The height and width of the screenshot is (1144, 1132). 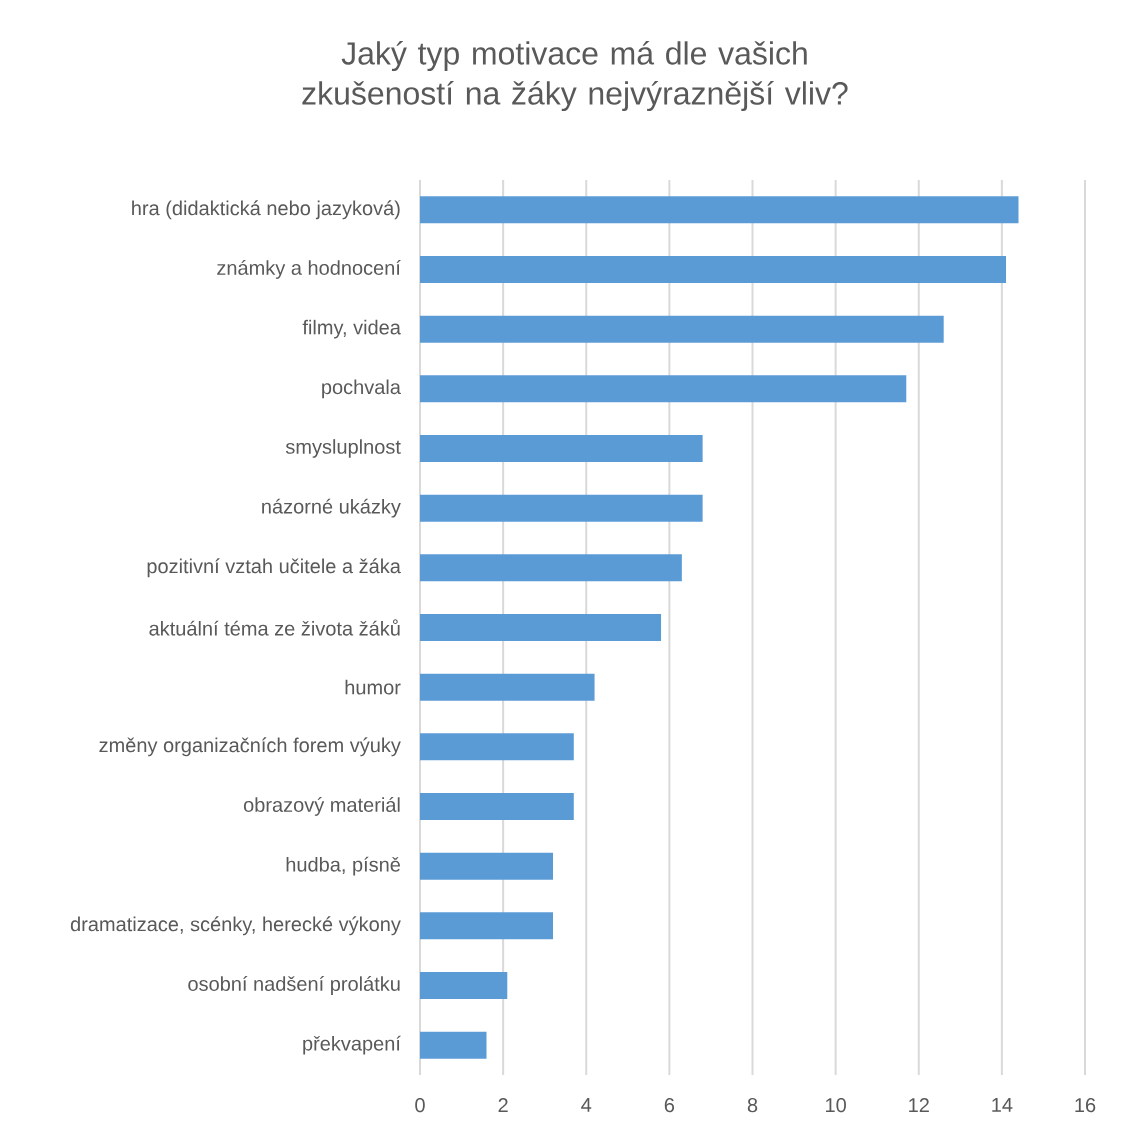 What do you see at coordinates (294, 985) in the screenshot?
I see `y-tick-label: osobní nadšení prolátku` at bounding box center [294, 985].